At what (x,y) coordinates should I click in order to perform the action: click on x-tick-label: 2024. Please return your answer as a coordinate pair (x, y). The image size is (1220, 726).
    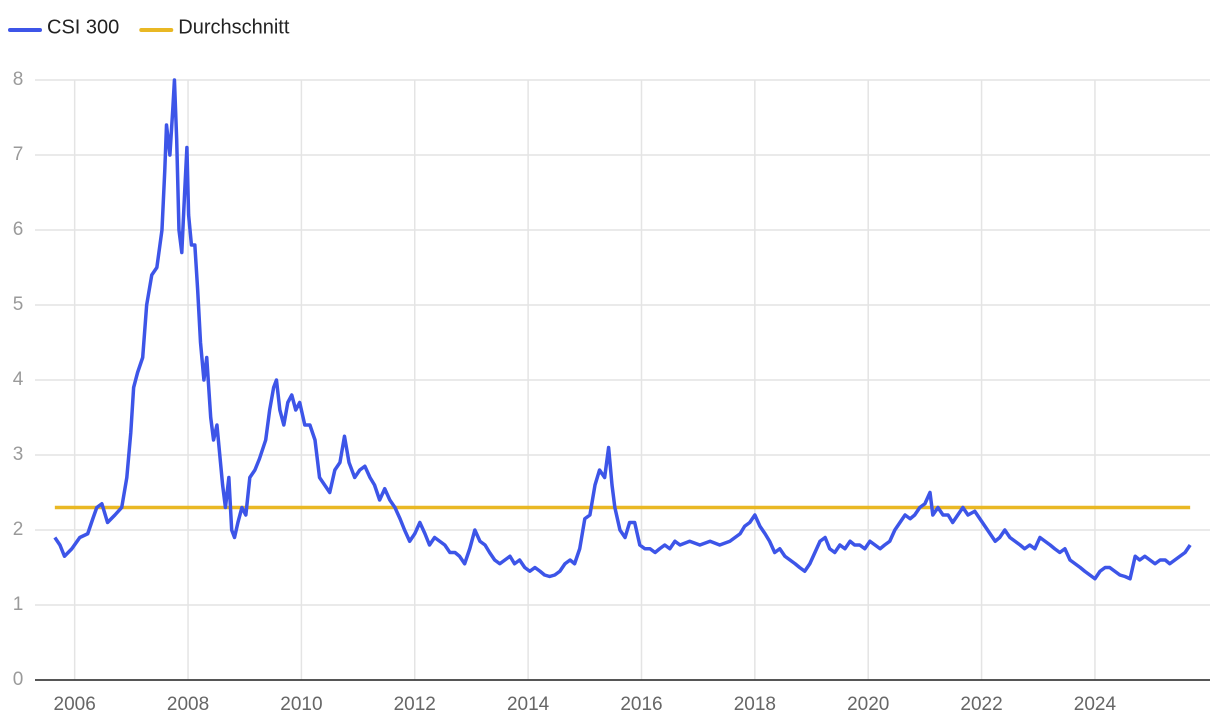
    Looking at the image, I should click on (1095, 704).